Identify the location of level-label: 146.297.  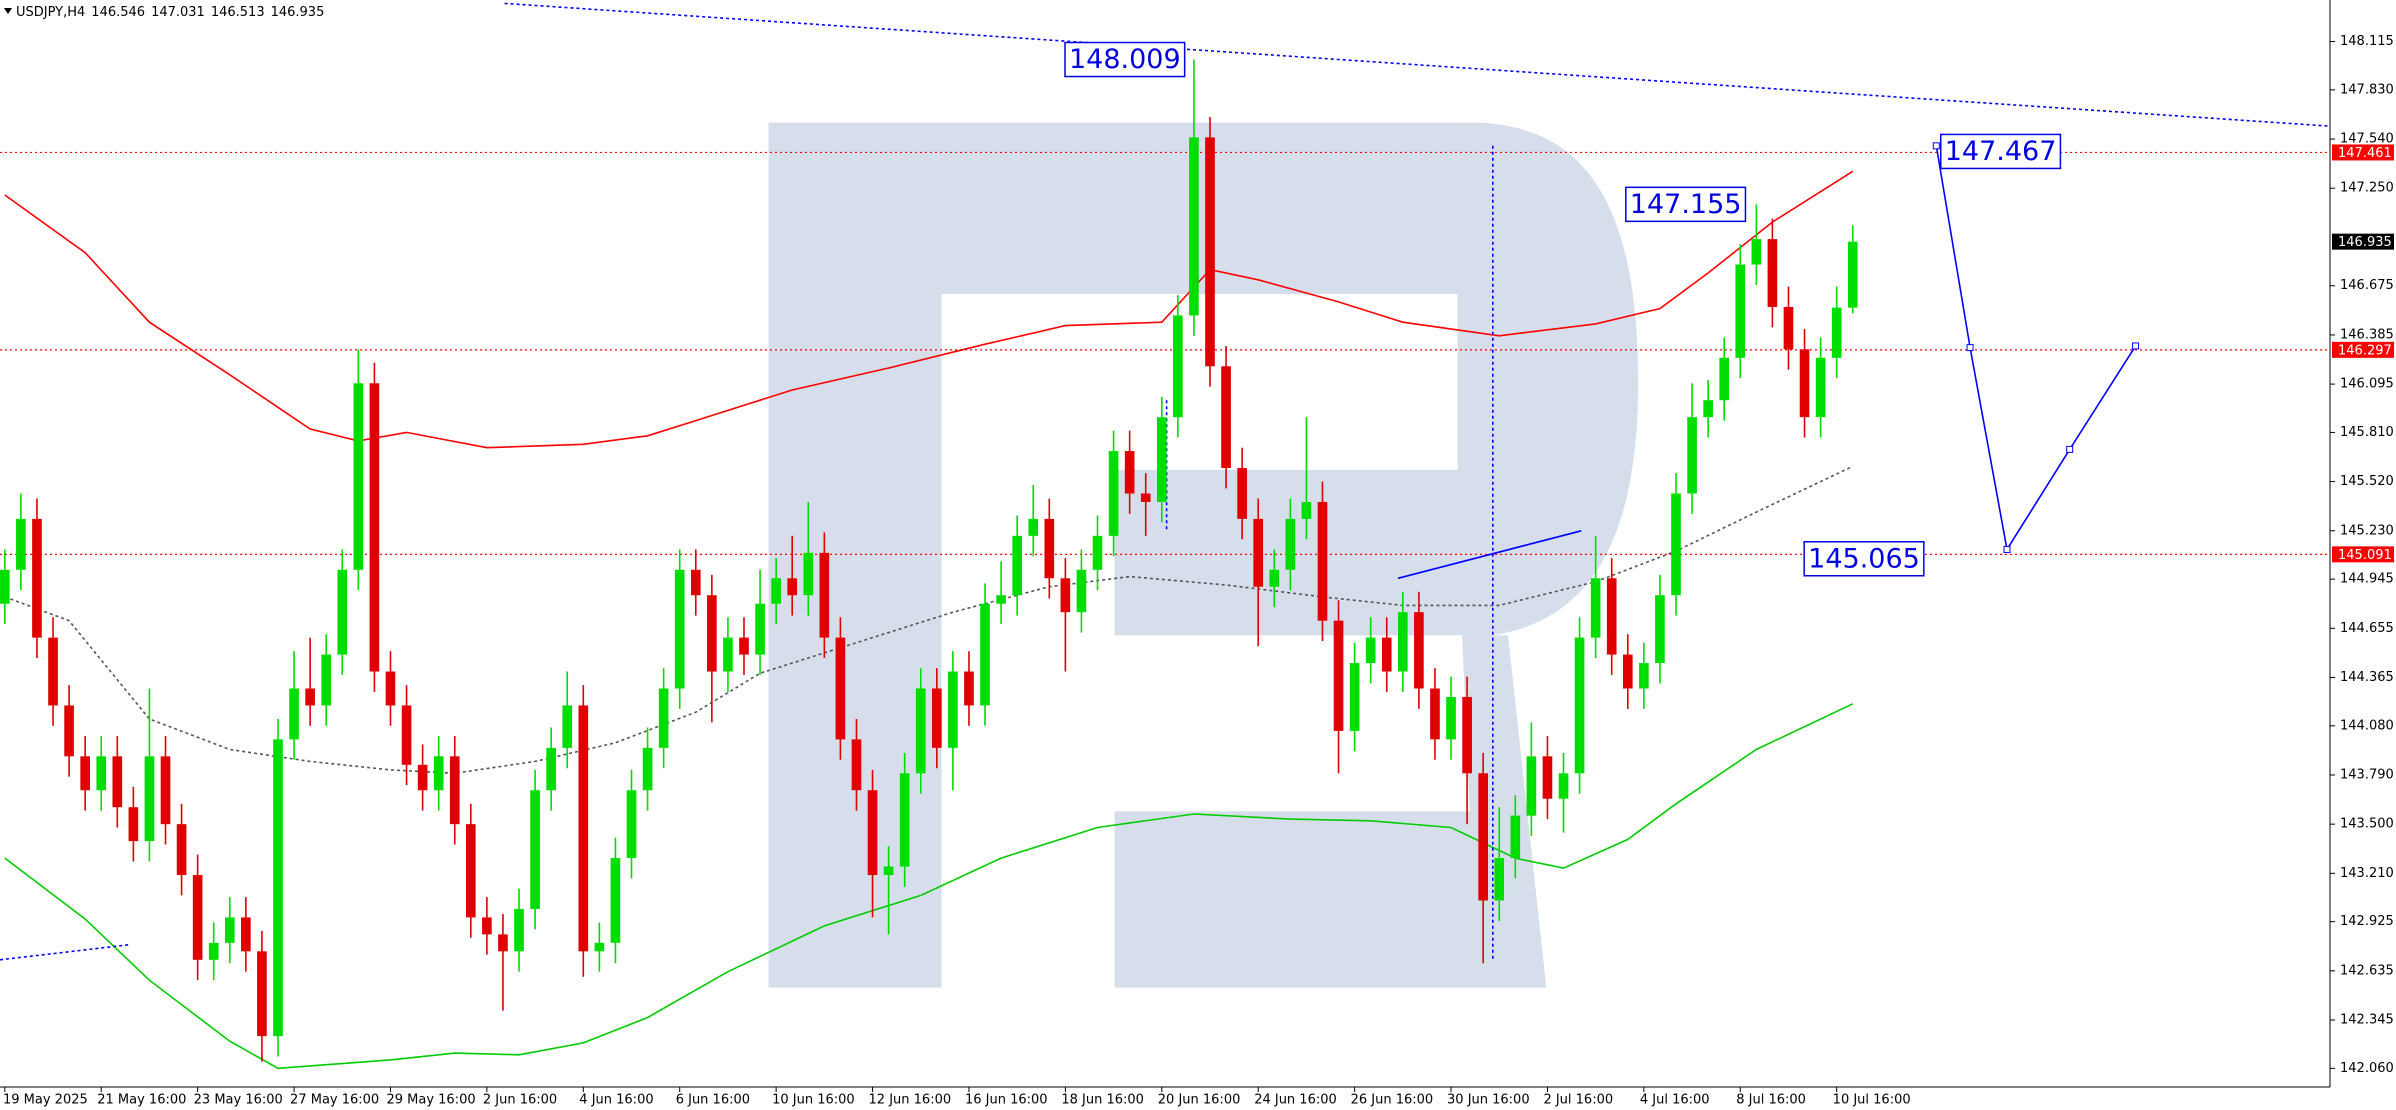
(2365, 350).